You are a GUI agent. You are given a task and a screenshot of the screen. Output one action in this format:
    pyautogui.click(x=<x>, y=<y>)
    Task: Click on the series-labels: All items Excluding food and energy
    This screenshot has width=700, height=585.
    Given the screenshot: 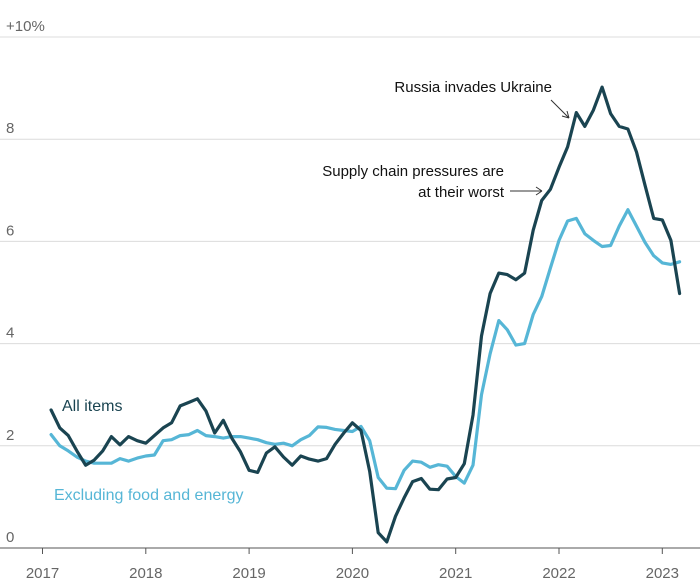 What is the action you would take?
    pyautogui.click(x=148, y=451)
    